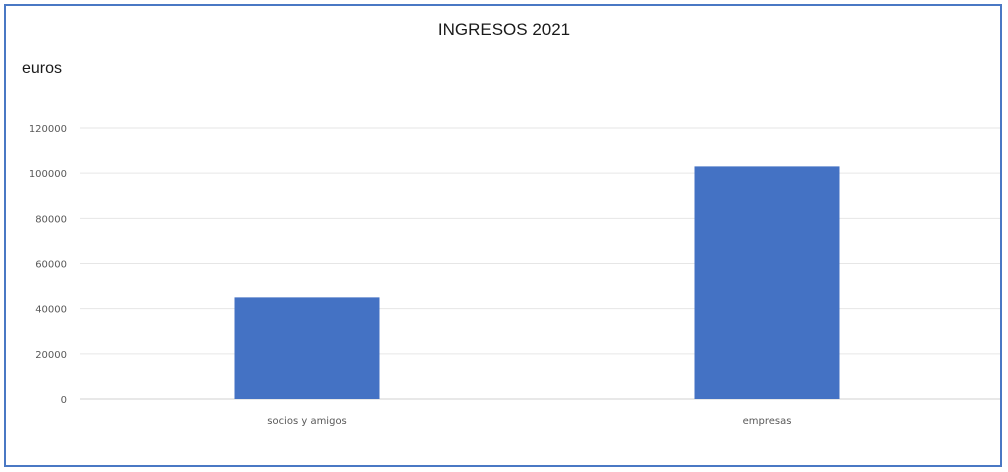 The height and width of the screenshot is (472, 1008). Describe the element at coordinates (51, 310) in the screenshot. I see `y-tick-label: 40000` at that location.